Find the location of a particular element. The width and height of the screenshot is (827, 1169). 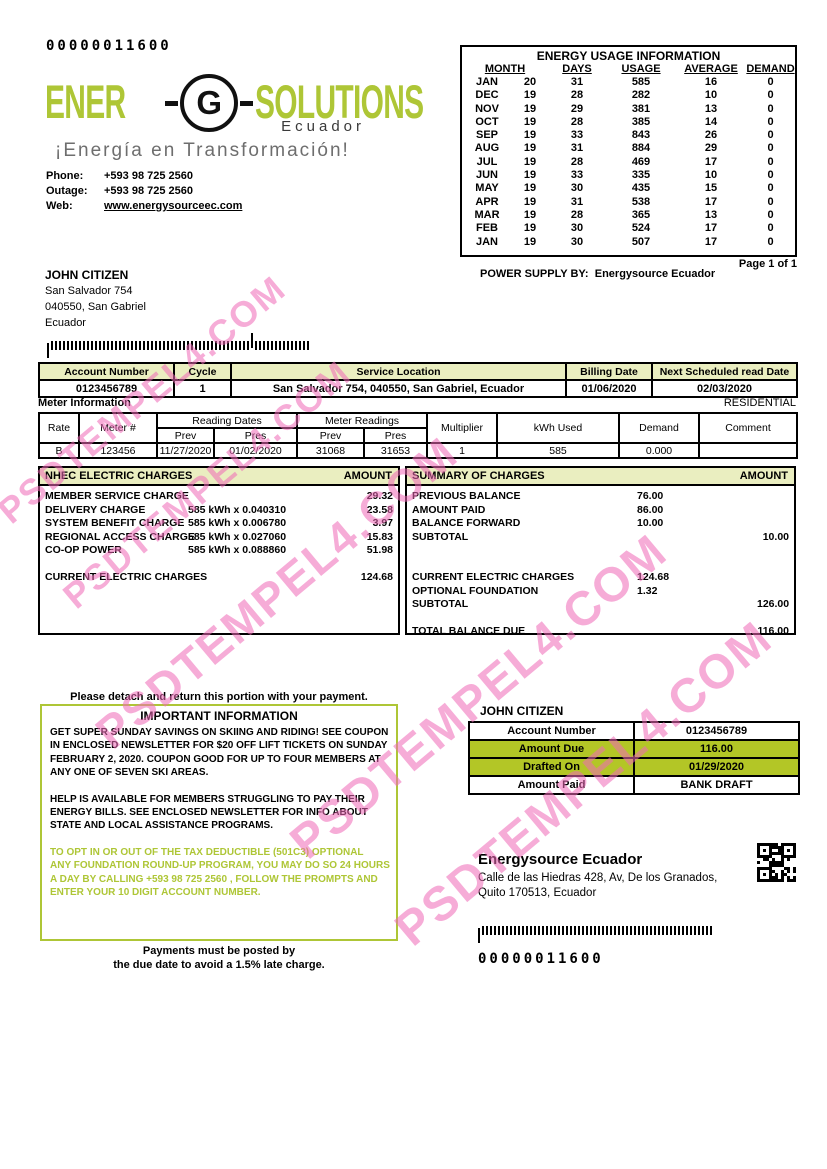

charge-cell-c0: BALANCE FORWARD is located at coordinates (466, 523).